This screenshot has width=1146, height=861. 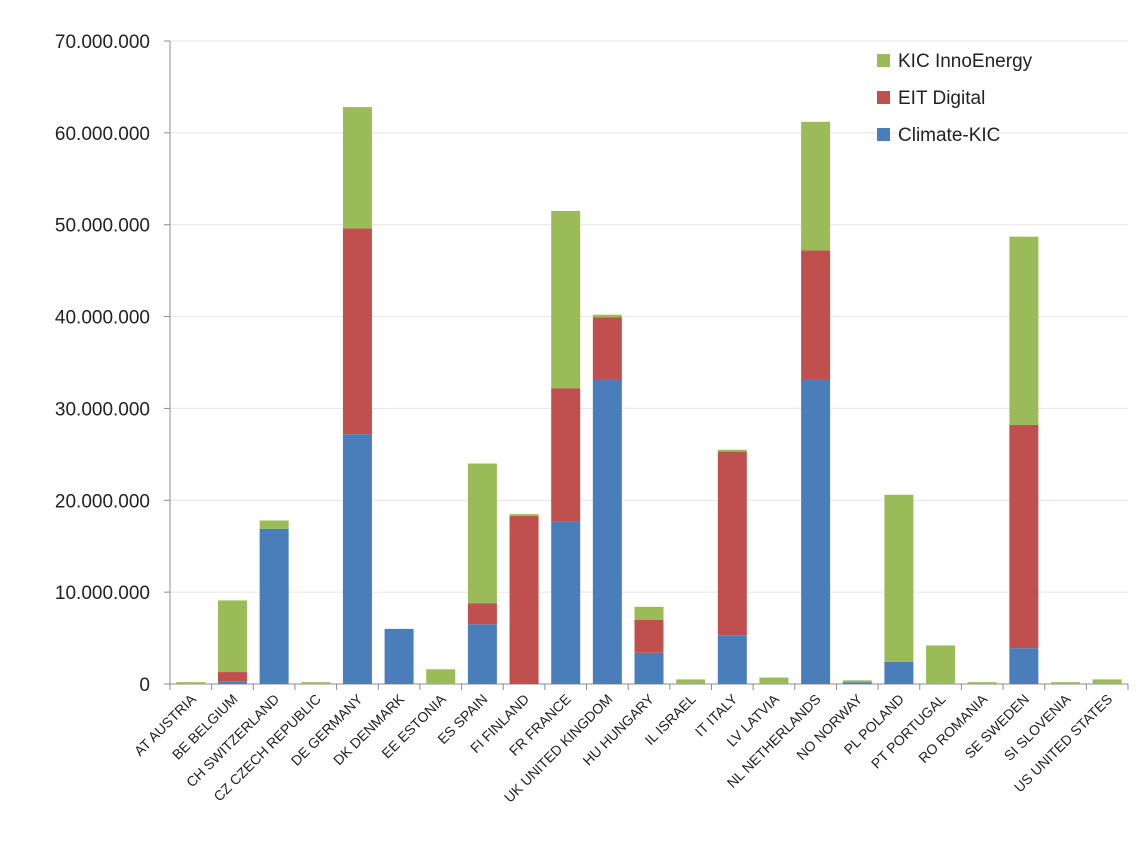 I want to click on y-tick-label: 0, so click(x=144, y=685).